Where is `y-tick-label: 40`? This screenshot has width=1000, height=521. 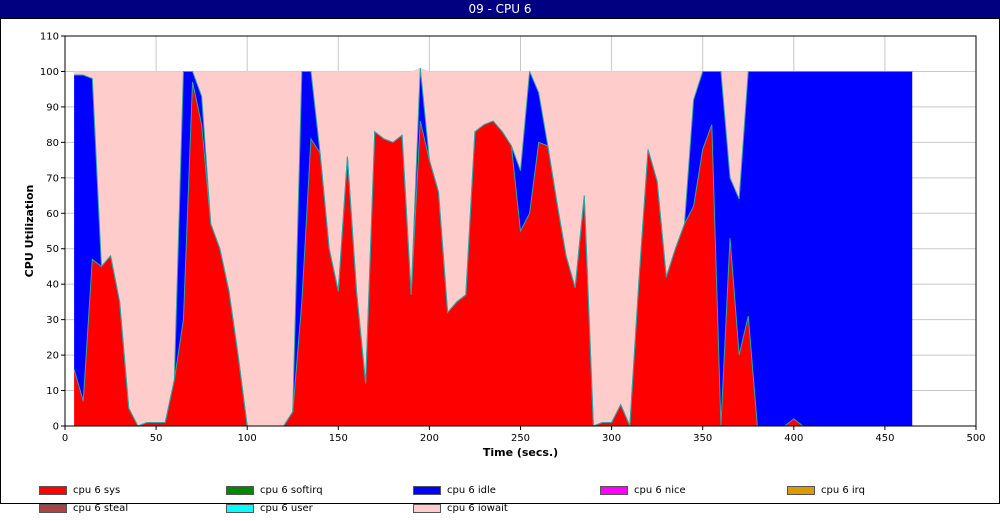
y-tick-label: 40 is located at coordinates (52, 285).